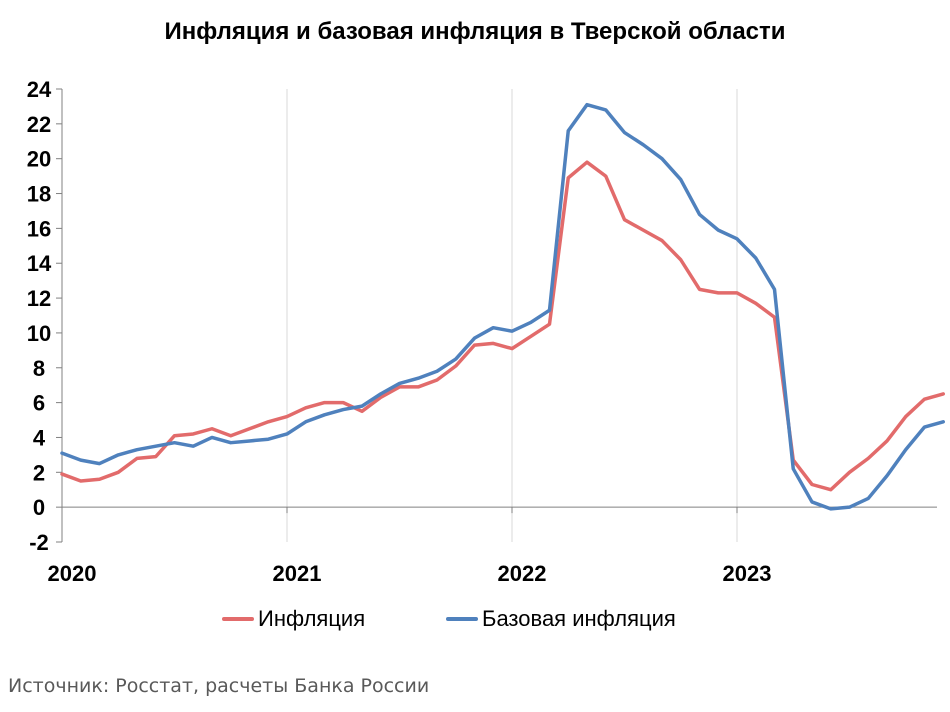  What do you see at coordinates (39, 298) in the screenshot?
I see `y-tick-label: 12` at bounding box center [39, 298].